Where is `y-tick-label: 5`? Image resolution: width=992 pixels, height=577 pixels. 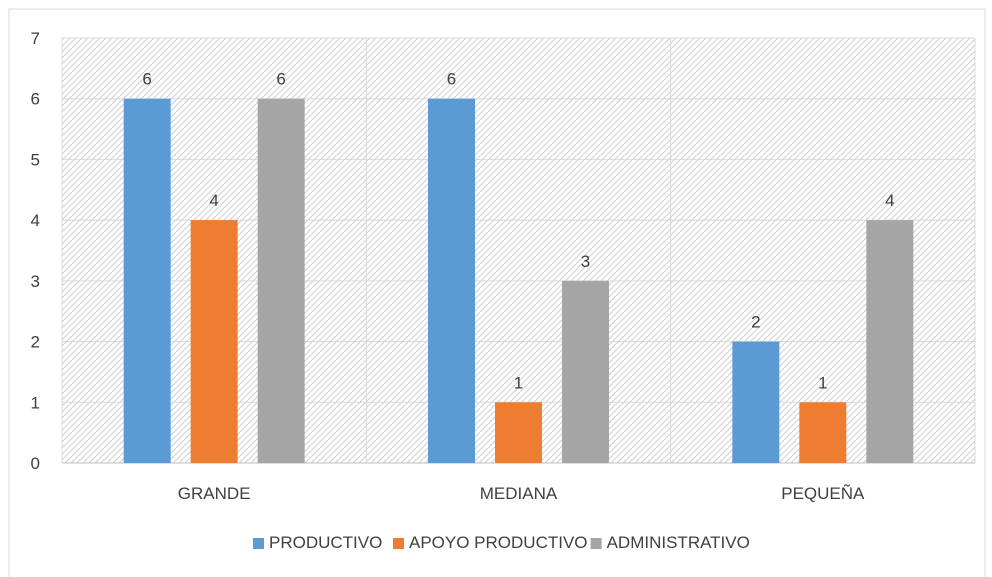
y-tick-label: 5 is located at coordinates (35, 159).